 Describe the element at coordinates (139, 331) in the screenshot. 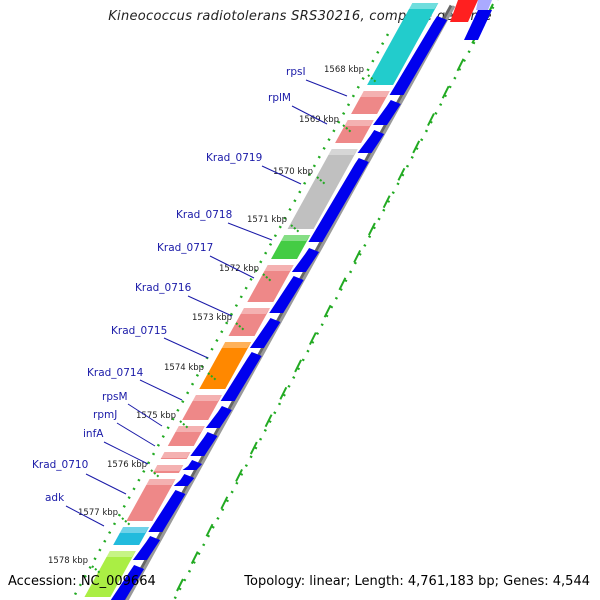

I see `gene-label: Krad_0715` at that location.